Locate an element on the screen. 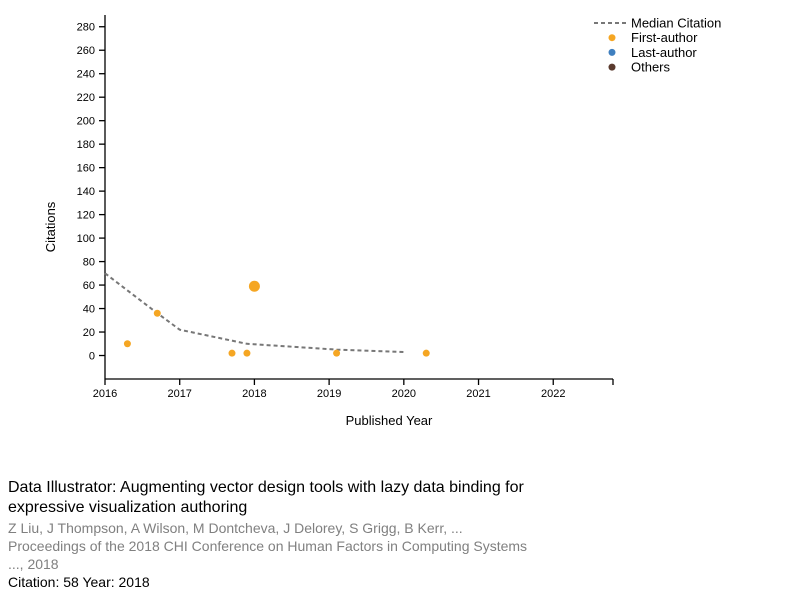 The height and width of the screenshot is (614, 800). x-axis: 2016 2017 2018 2019 2020 2021 2022 is located at coordinates (353, 389).